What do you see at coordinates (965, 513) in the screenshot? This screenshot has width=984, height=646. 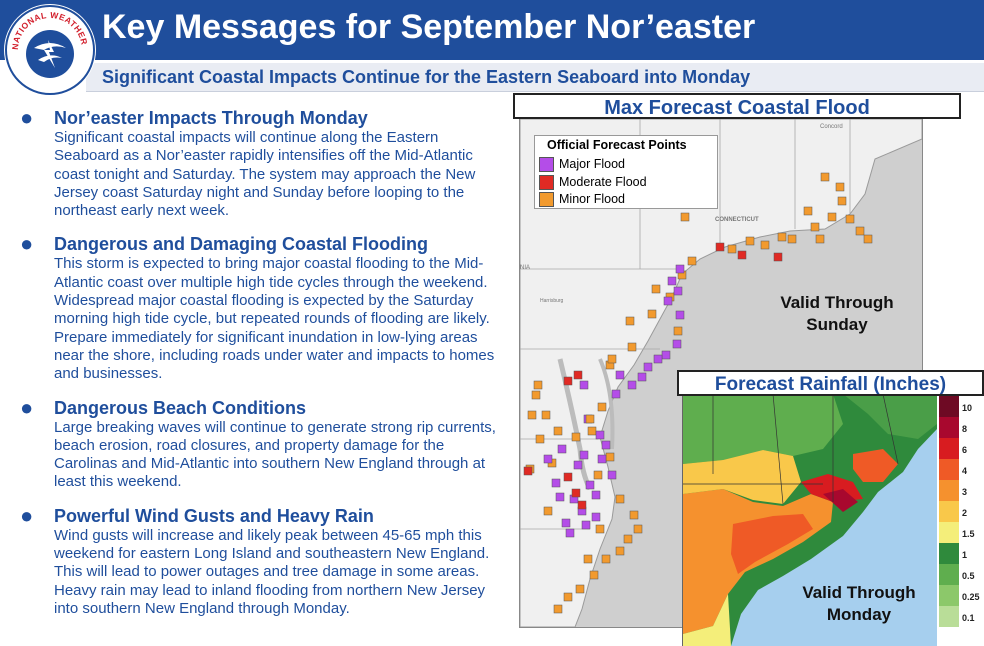 I see `scale-label: 2` at bounding box center [965, 513].